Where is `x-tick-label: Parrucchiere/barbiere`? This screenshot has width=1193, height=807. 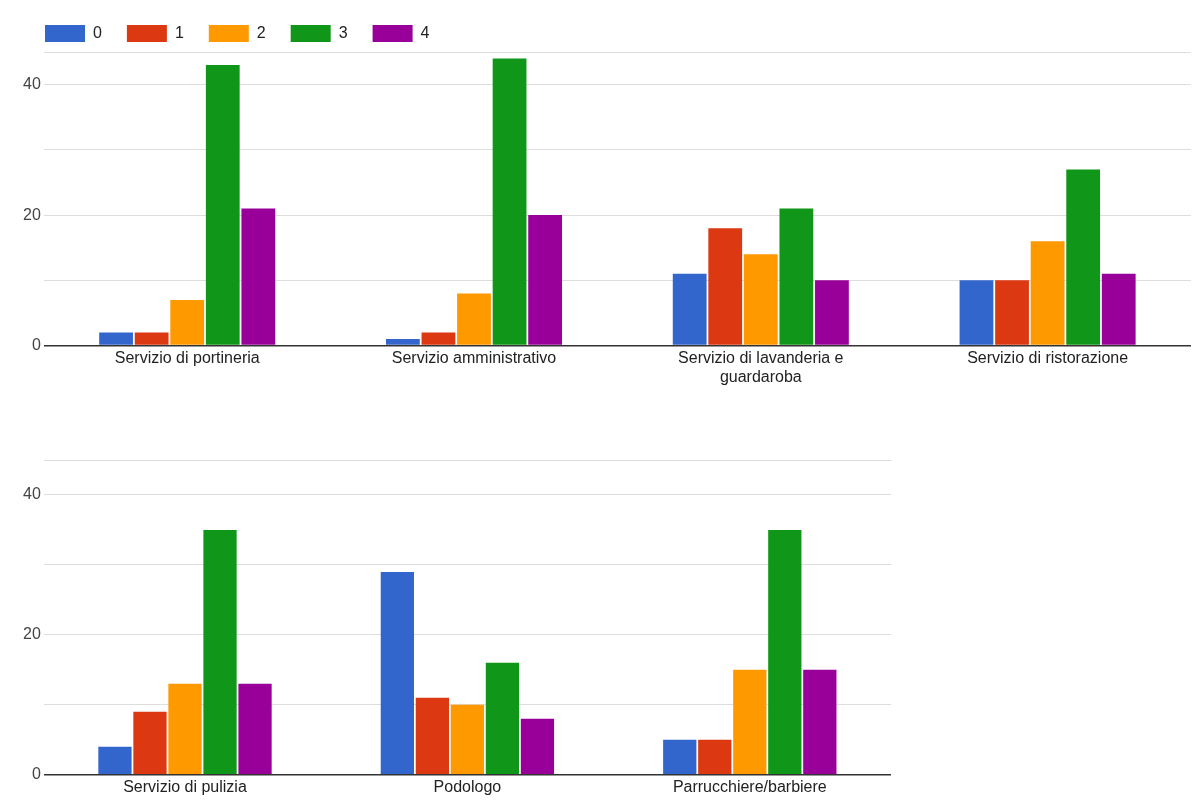 x-tick-label: Parrucchiere/barbiere is located at coordinates (749, 786).